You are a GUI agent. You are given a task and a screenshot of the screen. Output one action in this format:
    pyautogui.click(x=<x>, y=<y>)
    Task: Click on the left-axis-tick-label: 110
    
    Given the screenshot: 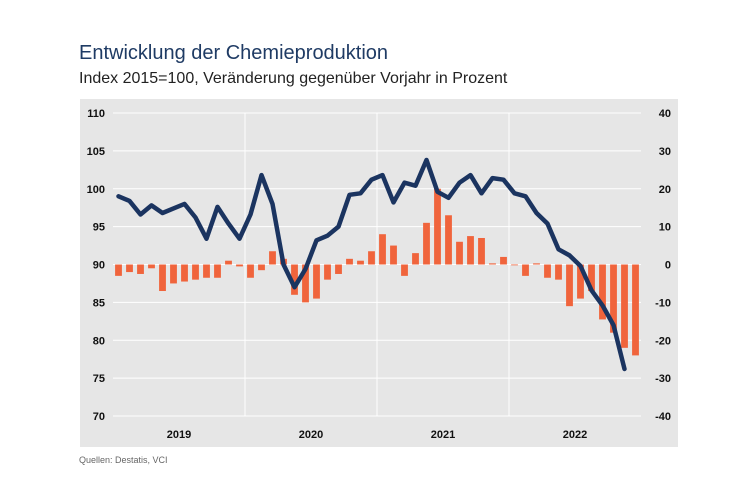 What is the action you would take?
    pyautogui.click(x=96, y=114)
    